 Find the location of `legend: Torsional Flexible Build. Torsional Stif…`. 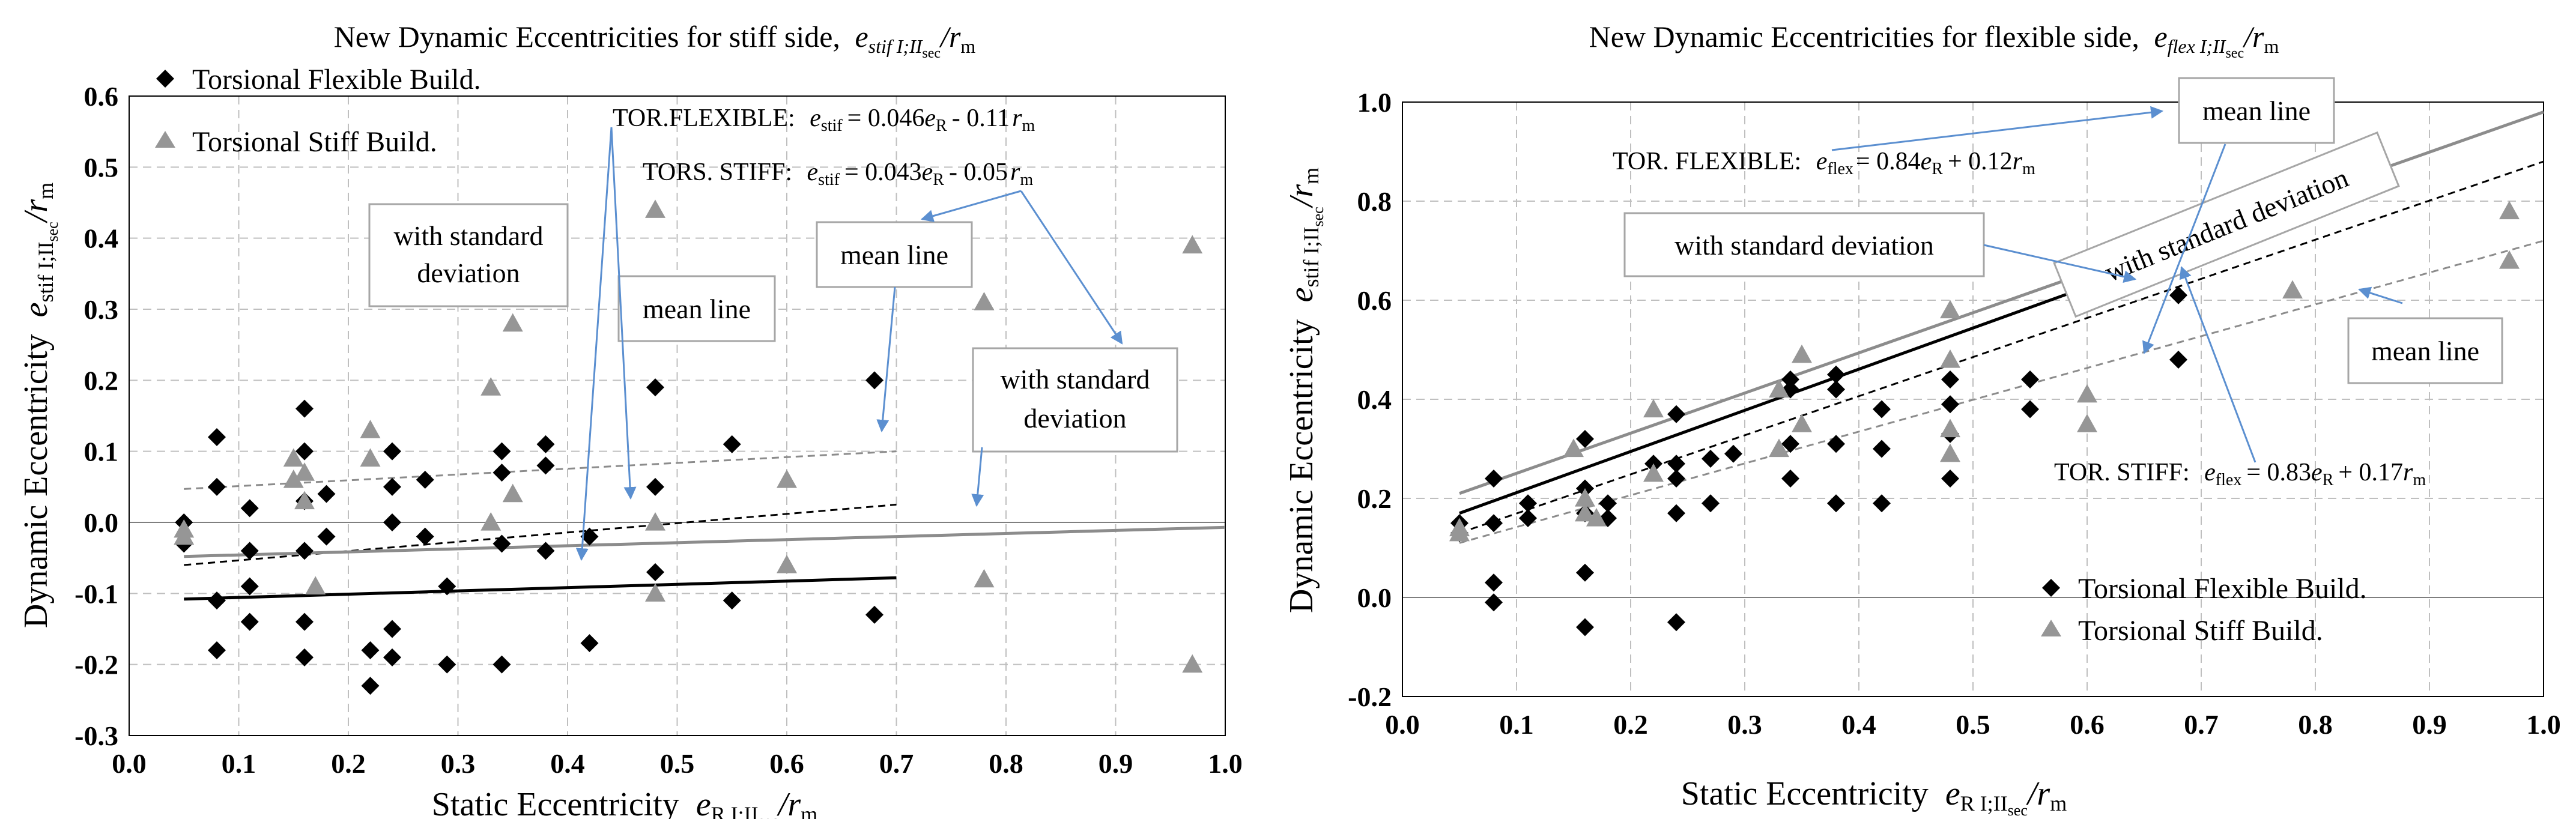

legend: Torsional Flexible Build. Torsional Stif… is located at coordinates (2204, 610).